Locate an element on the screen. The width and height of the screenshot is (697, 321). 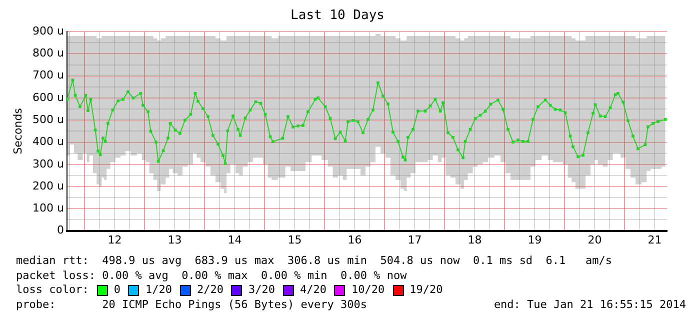
y-tick-label: 100 u is located at coordinates (48, 208).